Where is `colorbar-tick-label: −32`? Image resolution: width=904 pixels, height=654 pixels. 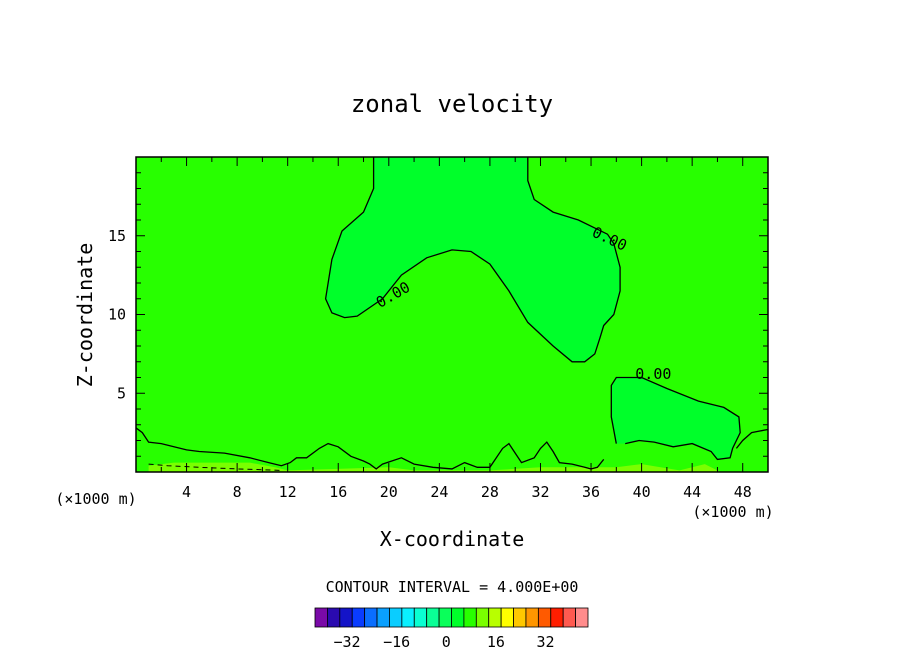
colorbar-tick-label: −32 is located at coordinates (346, 642).